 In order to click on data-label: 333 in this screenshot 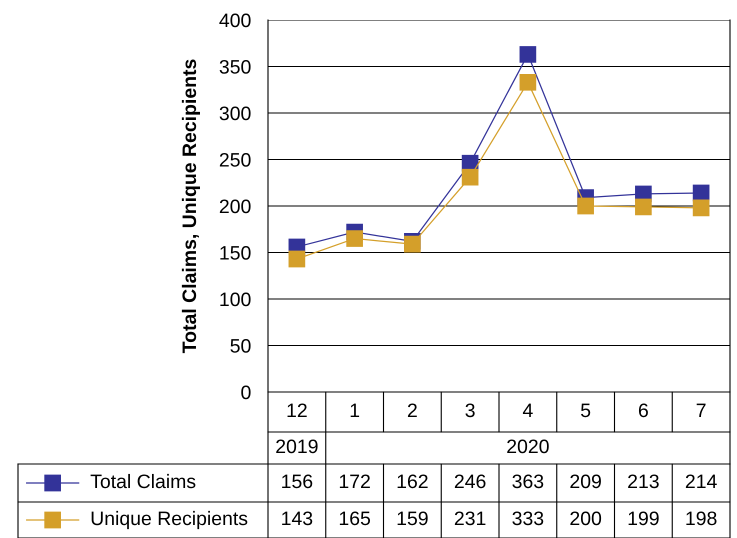, I will do `click(528, 518)`.